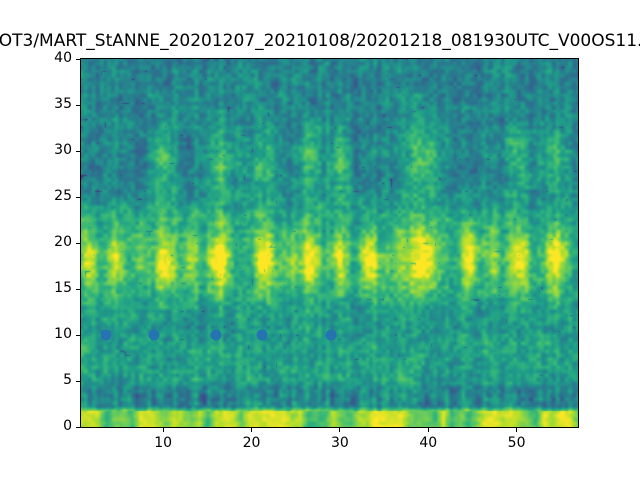  What do you see at coordinates (63, 196) in the screenshot?
I see `y-tick-label: 25` at bounding box center [63, 196].